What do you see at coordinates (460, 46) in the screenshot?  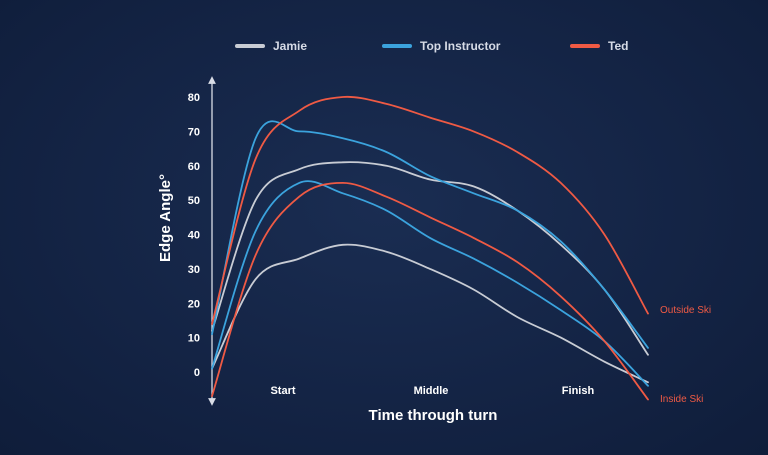 I see `legend-label-top-instructor: Top Instructor` at bounding box center [460, 46].